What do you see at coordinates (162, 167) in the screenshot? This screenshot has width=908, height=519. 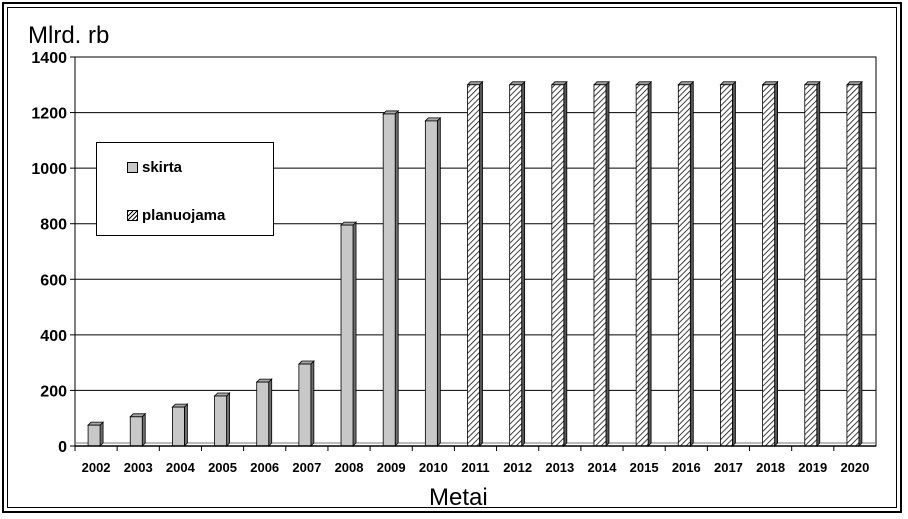 I see `legend-label-skirta: skirta` at bounding box center [162, 167].